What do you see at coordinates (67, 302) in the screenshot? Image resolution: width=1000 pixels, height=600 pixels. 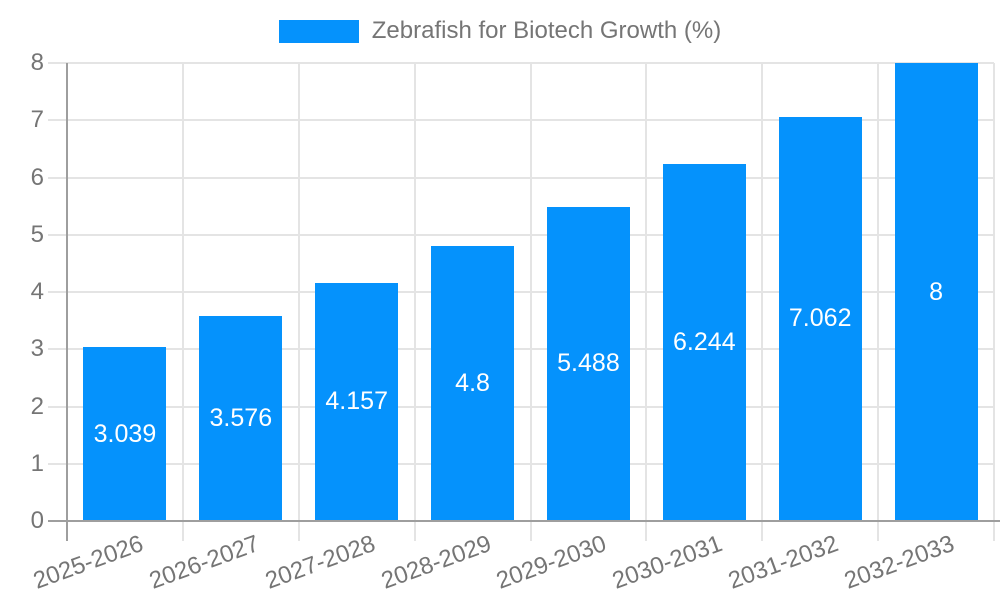 I see `y-axis-line` at bounding box center [67, 302].